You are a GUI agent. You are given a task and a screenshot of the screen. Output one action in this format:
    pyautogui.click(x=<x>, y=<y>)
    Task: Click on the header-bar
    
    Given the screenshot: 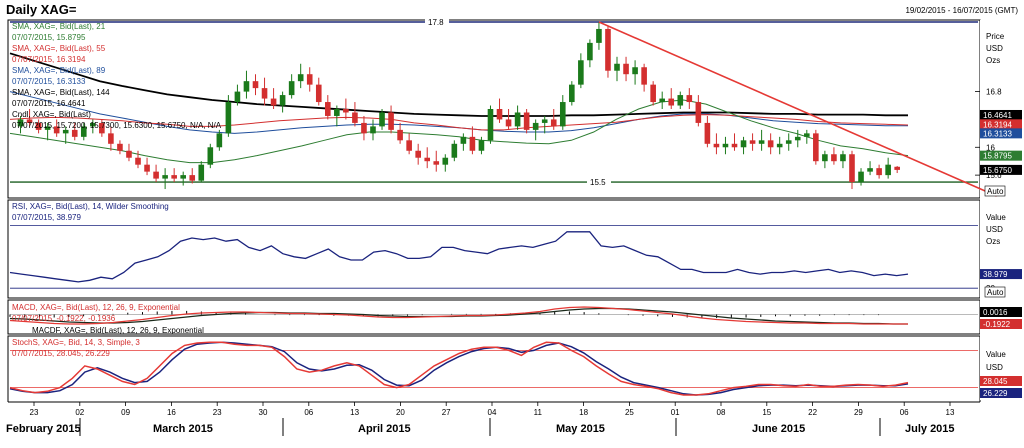 What is the action you would take?
    pyautogui.click(x=512, y=9)
    